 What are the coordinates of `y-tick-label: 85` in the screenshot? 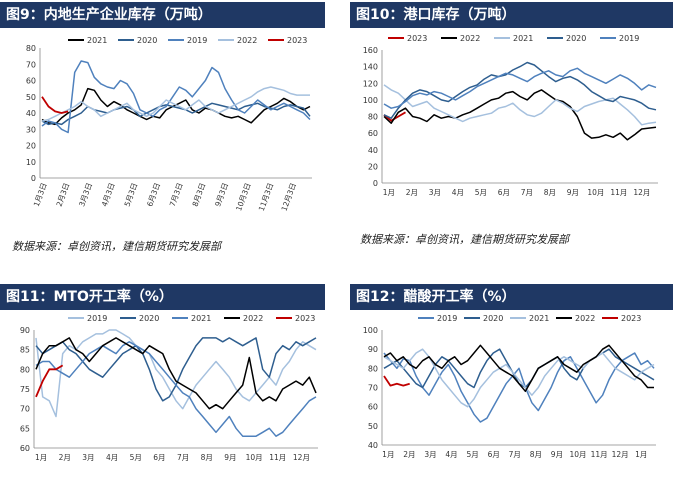 It's located at (25, 350).